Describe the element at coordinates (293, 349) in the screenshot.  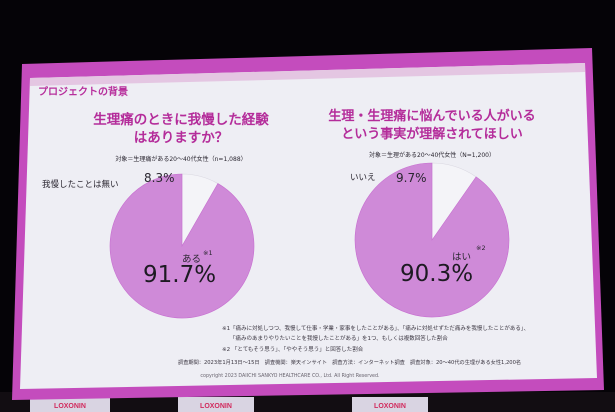
I see `footnote-2: ※2 「とてもそう思う」、「ややそう思う」と回答した割合` at that location.